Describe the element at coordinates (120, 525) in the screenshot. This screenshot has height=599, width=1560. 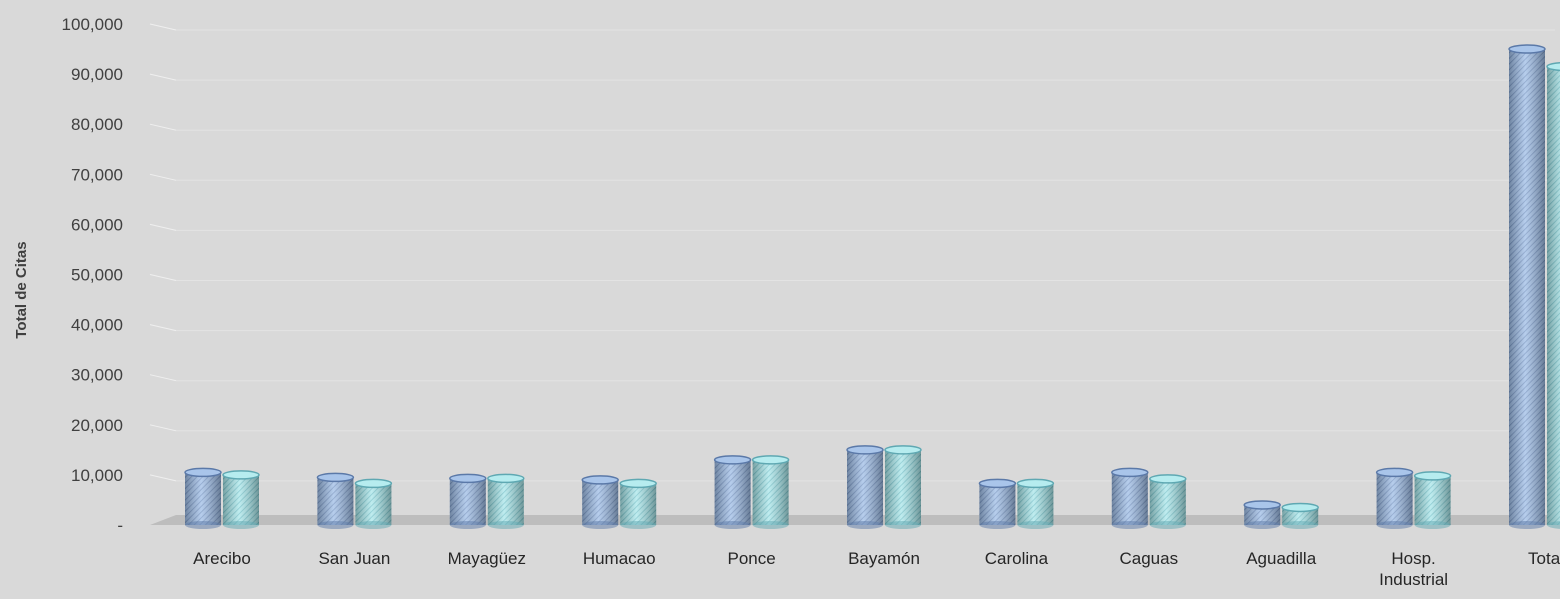
I see `y-tick-label: -` at that location.